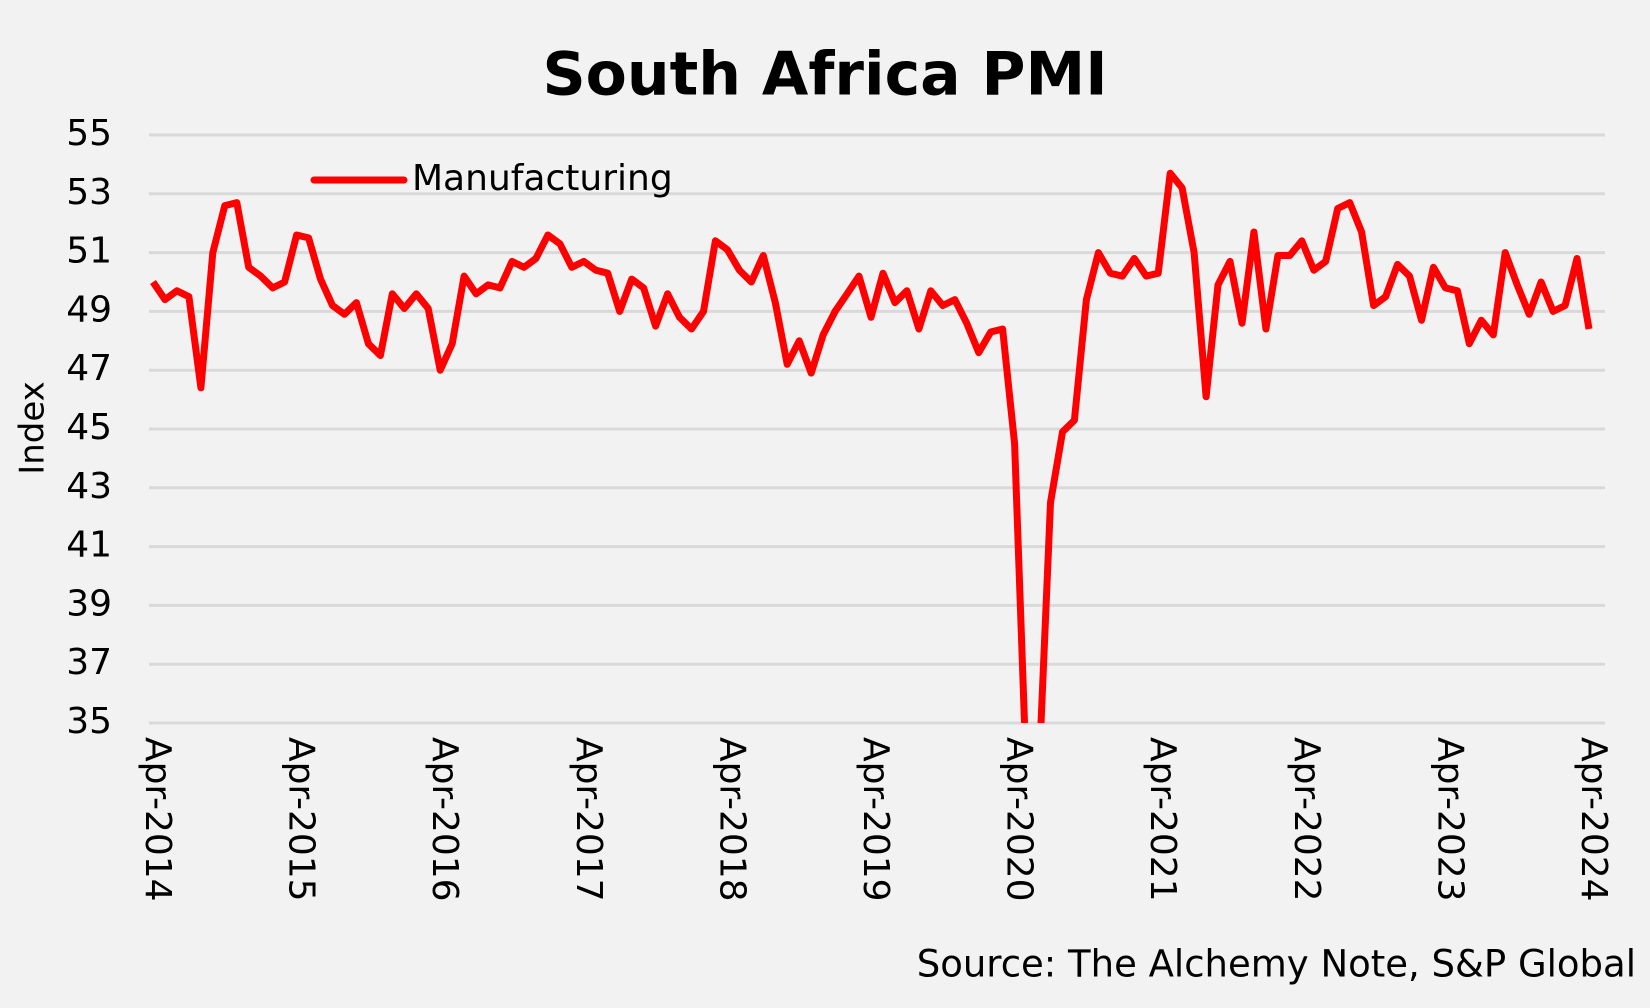 This screenshot has width=1650, height=1008. I want to click on source-note: Source: The Alchemy Note, S&P Global, so click(1276, 964).